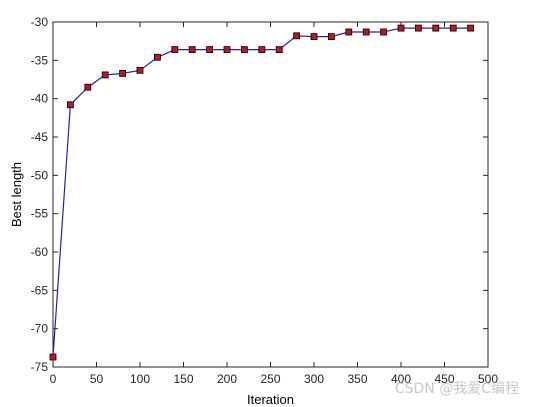 This screenshot has width=534, height=407. I want to click on x-tick-label: 150, so click(183, 379).